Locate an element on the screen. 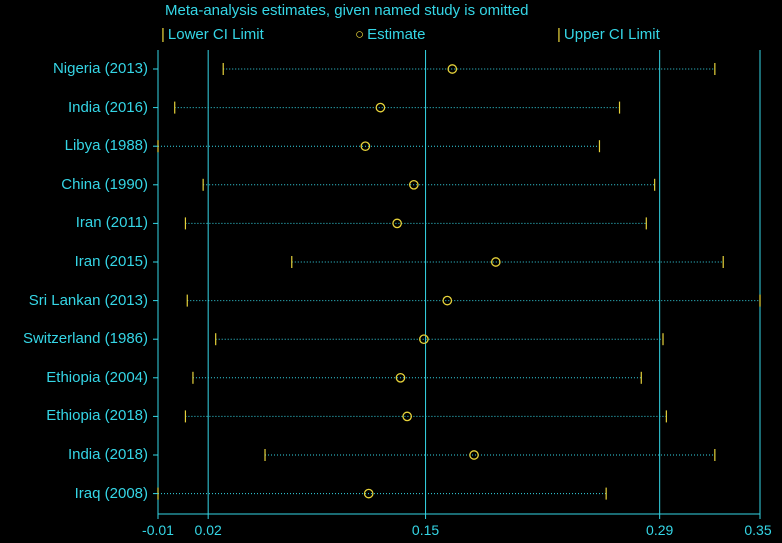 The image size is (782, 543). study-label: Iran (2015) is located at coordinates (111, 261).